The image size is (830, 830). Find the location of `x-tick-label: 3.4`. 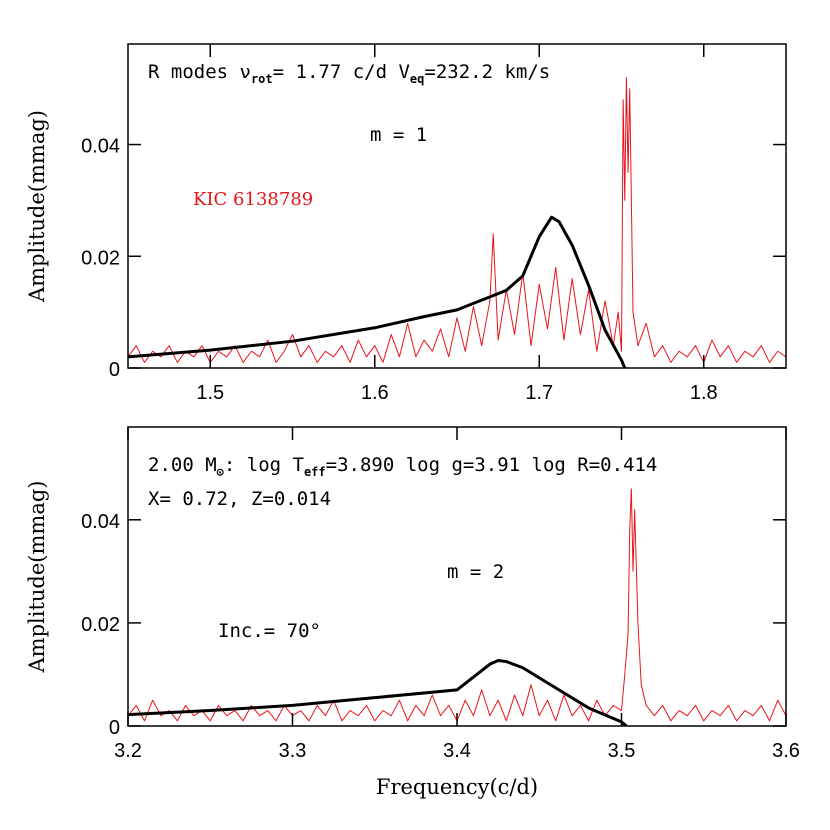

x-tick-label: 3.4 is located at coordinates (457, 751).